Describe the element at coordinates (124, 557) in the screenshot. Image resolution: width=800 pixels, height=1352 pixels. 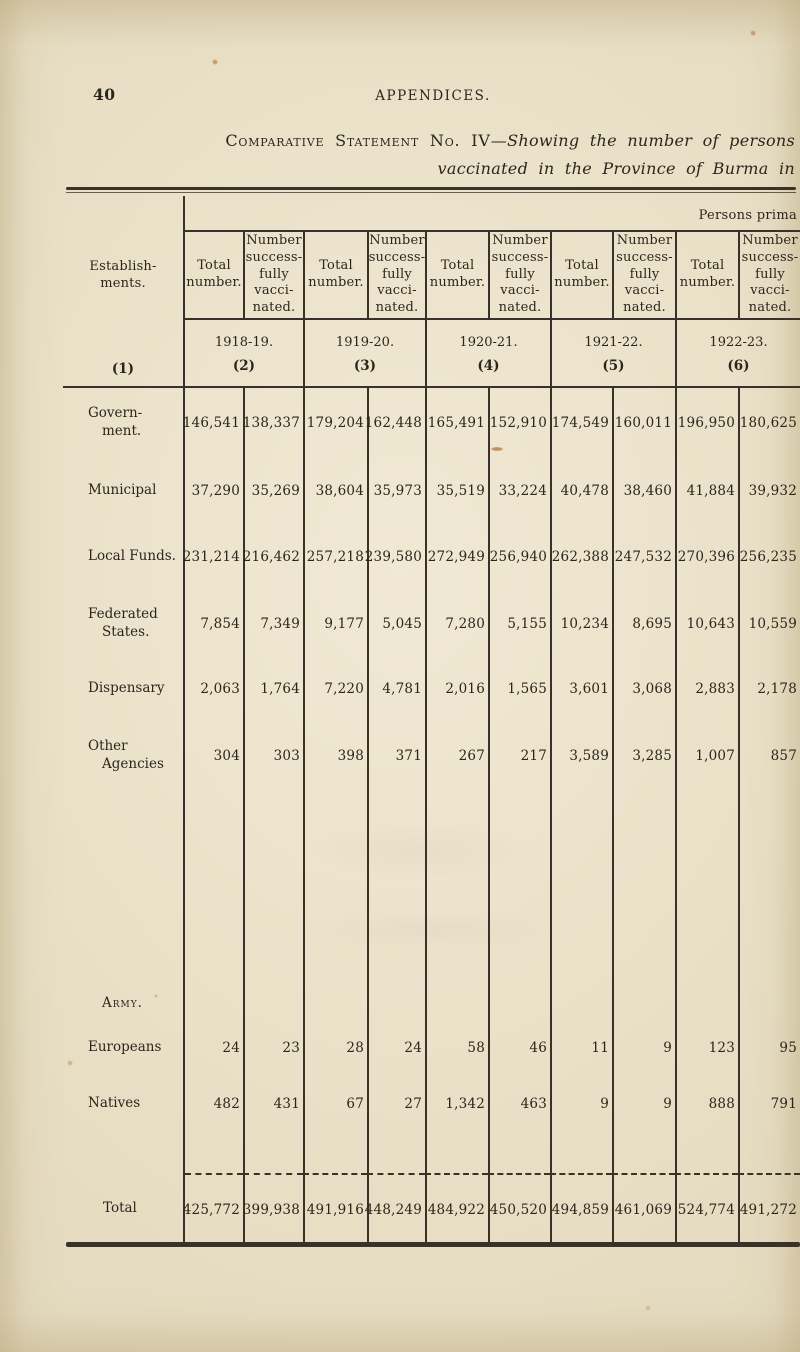
I see `row-label-local-funds: Local Funds.` at that location.